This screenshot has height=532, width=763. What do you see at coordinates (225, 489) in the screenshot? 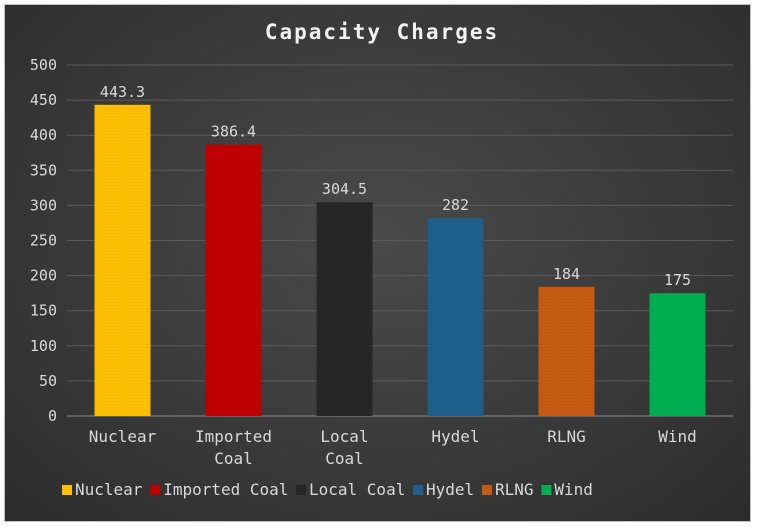
I see `legend-label: Imported Coal` at bounding box center [225, 489].